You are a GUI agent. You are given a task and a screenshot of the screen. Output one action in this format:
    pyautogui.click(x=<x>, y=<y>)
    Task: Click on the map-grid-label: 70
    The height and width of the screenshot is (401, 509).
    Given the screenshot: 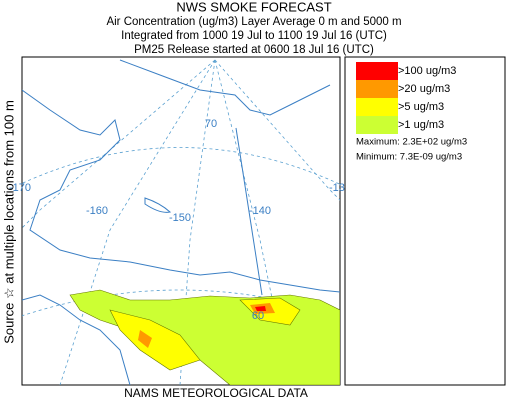 What is the action you would take?
    pyautogui.click(x=211, y=124)
    